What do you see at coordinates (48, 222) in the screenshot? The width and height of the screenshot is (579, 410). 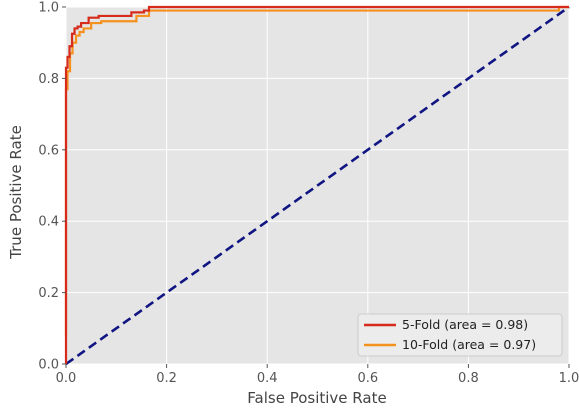 I see `y-tick-label: 0.4` at bounding box center [48, 222].